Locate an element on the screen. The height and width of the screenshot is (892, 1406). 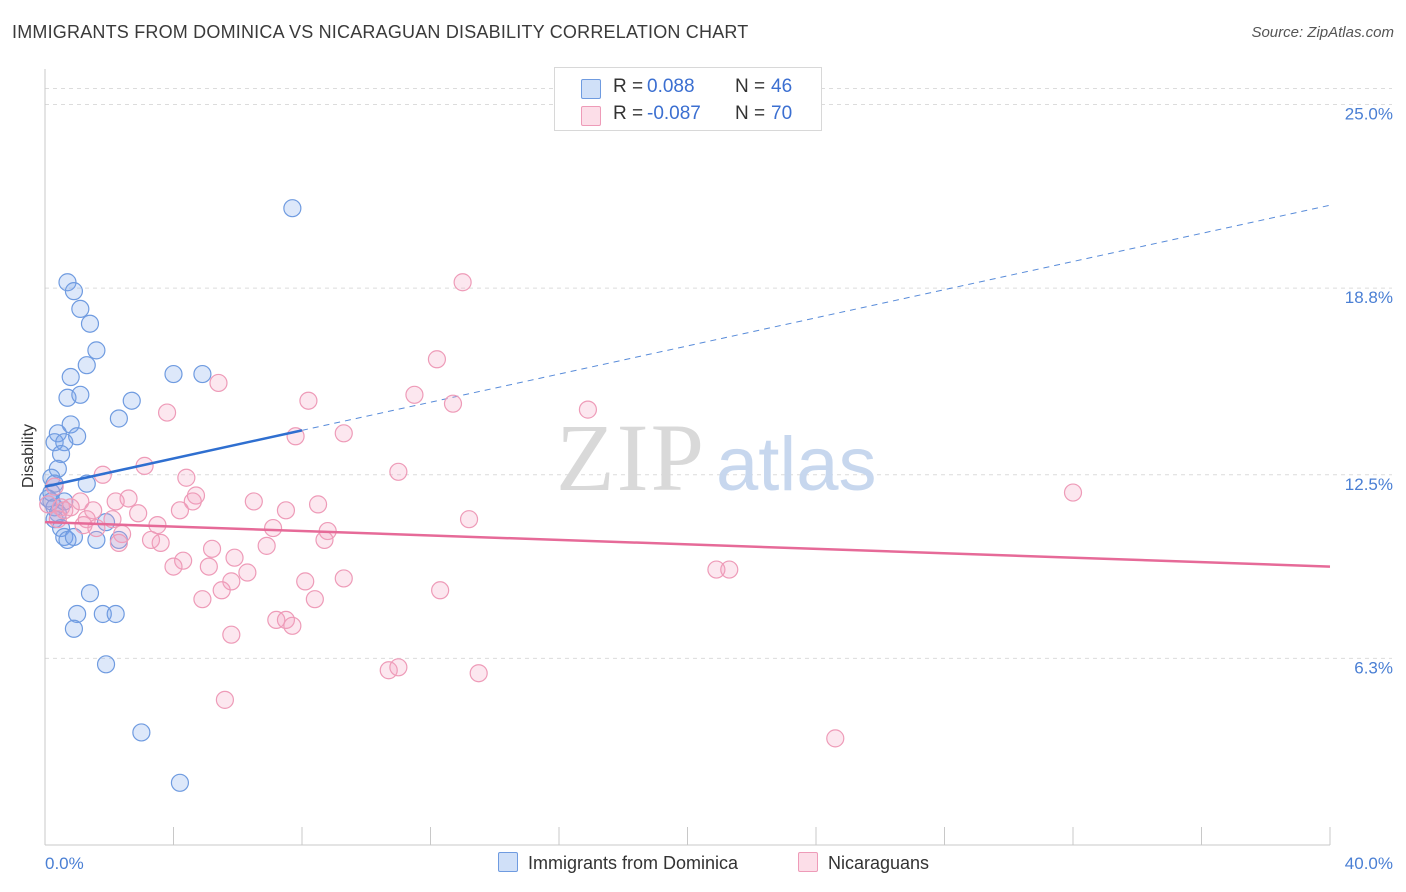
legend-row-series1: R = 0.088 N = 46 is located at coordinates (688, 88).